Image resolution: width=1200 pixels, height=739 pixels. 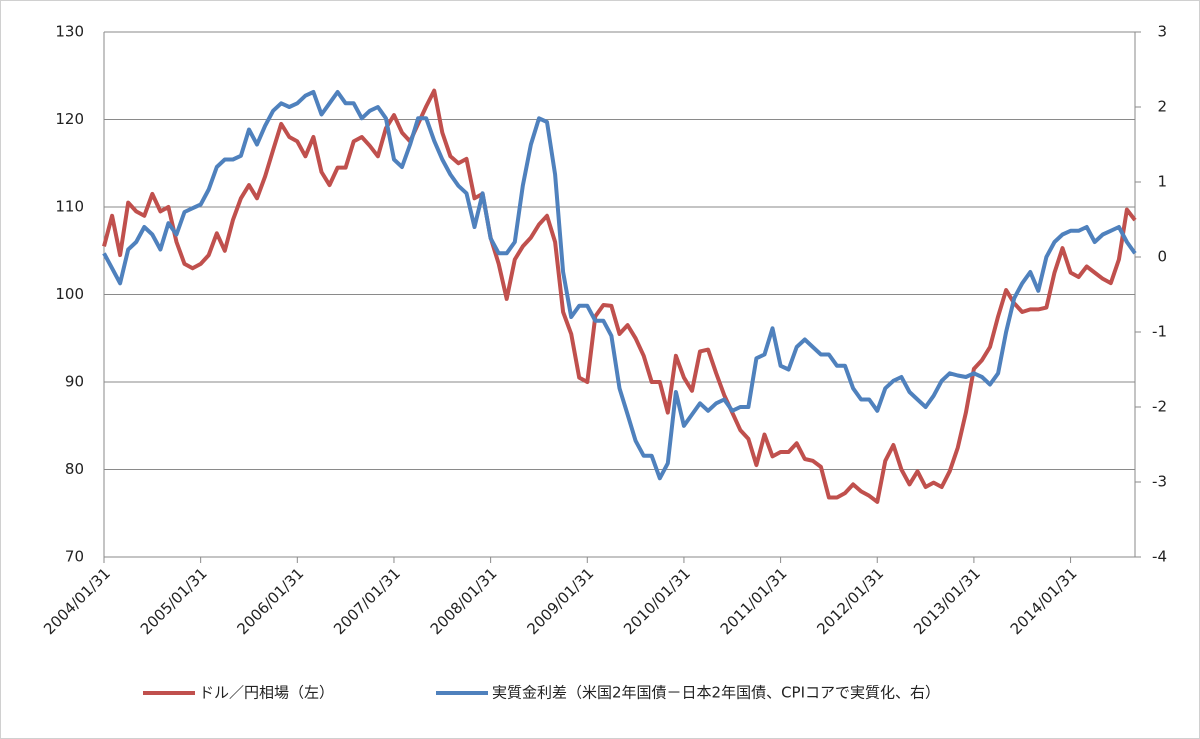 What do you see at coordinates (74, 382) in the screenshot?
I see `y-tick-label: 90` at bounding box center [74, 382].